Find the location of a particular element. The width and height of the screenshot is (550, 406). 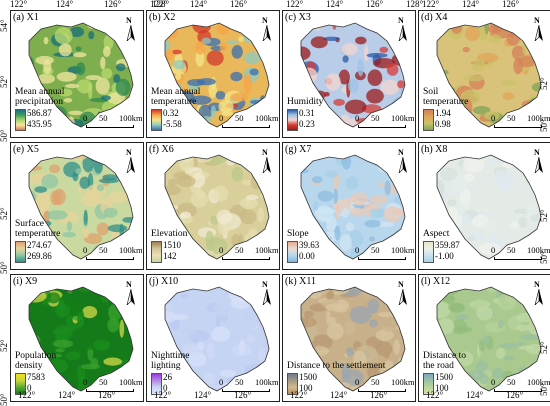

variable-name-line: Population is located at coordinates (36, 356).